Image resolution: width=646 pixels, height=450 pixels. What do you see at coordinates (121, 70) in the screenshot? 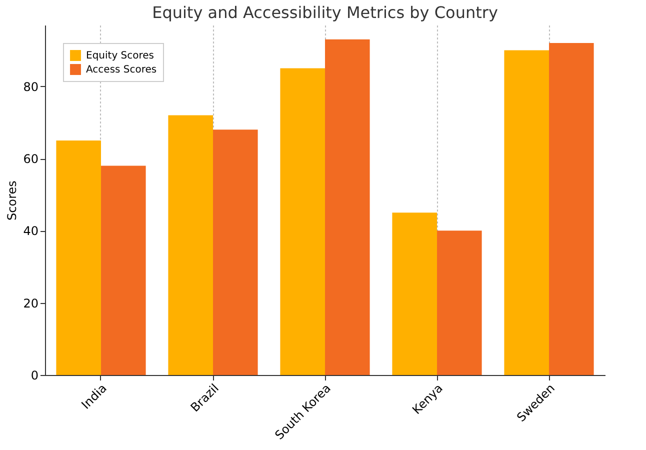
I see `legend-label: Access Scores` at bounding box center [121, 70].